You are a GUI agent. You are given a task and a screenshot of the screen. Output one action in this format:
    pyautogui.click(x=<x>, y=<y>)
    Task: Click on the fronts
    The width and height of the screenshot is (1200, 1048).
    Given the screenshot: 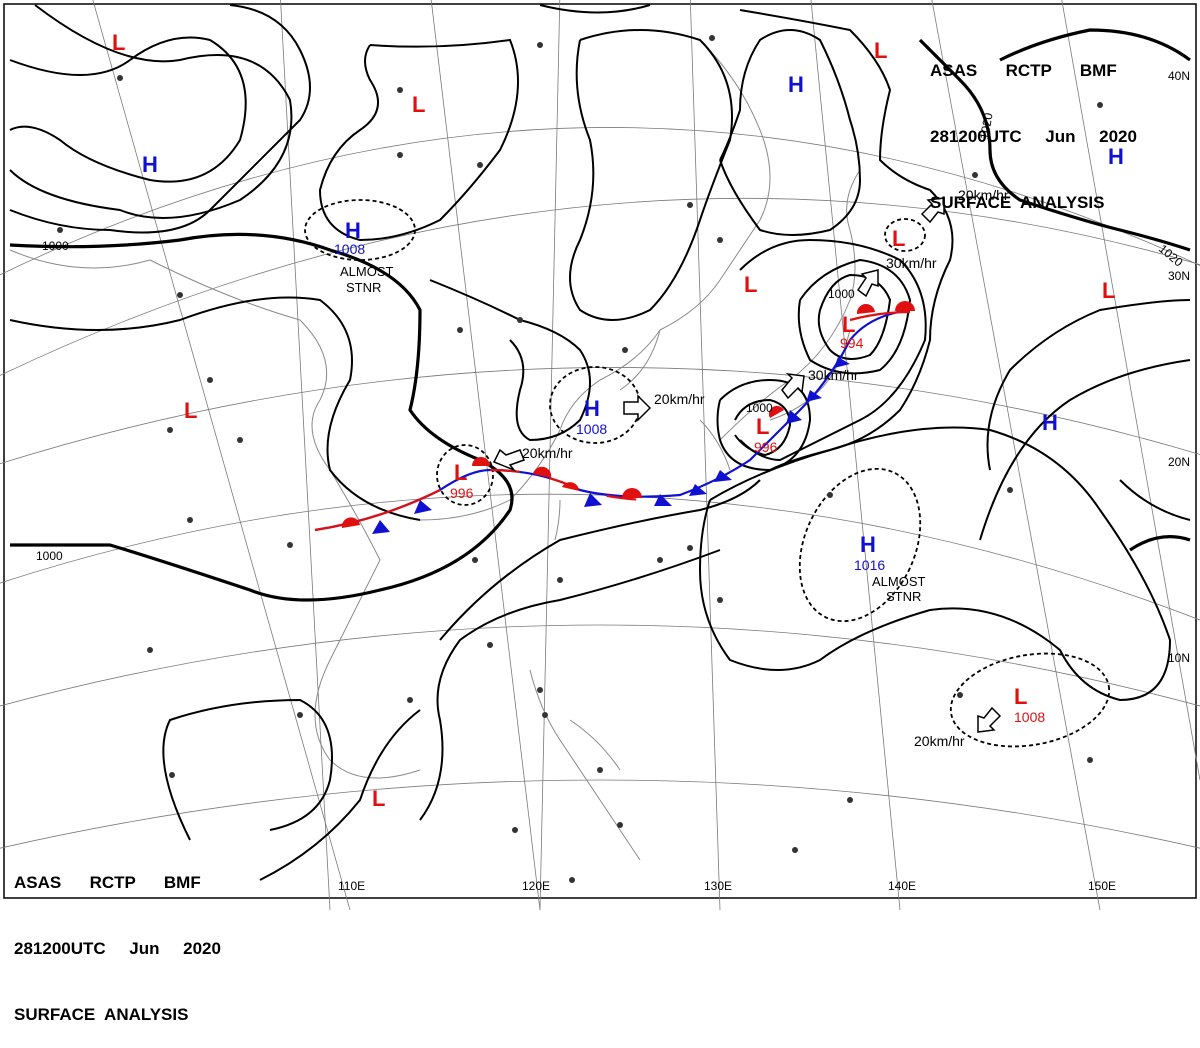 What is the action you would take?
    pyautogui.click(x=614, y=417)
    